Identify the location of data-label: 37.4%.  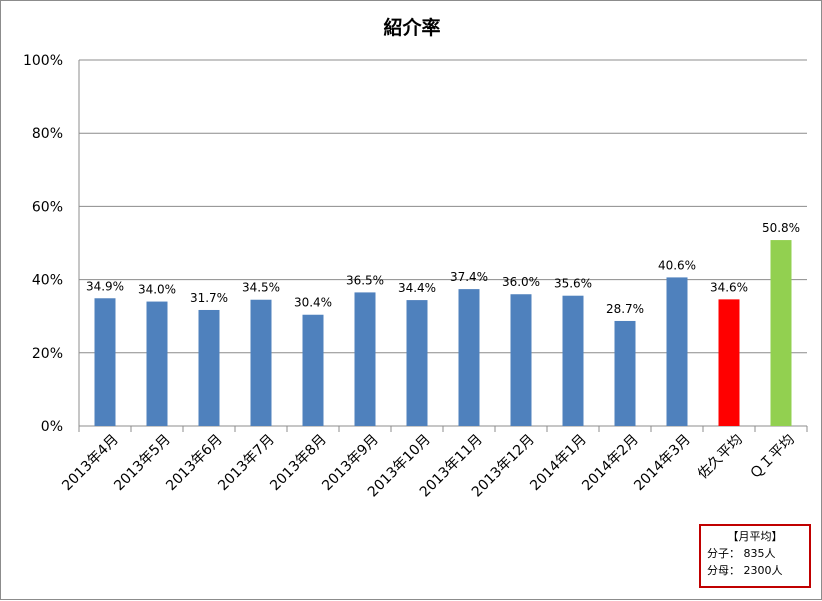
(469, 277).